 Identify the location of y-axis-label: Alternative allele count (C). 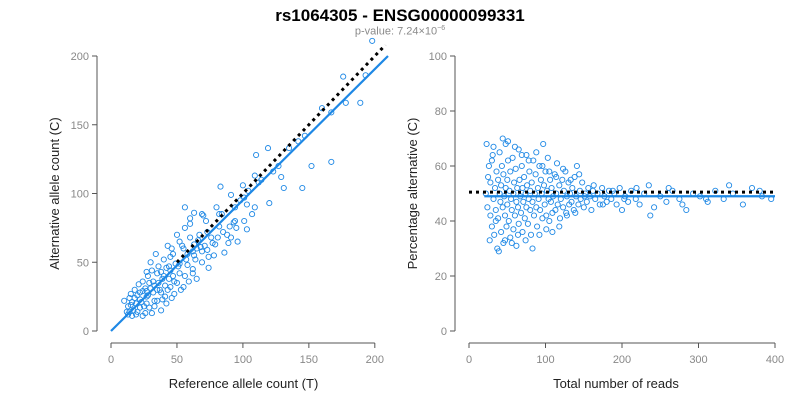
(54, 193).